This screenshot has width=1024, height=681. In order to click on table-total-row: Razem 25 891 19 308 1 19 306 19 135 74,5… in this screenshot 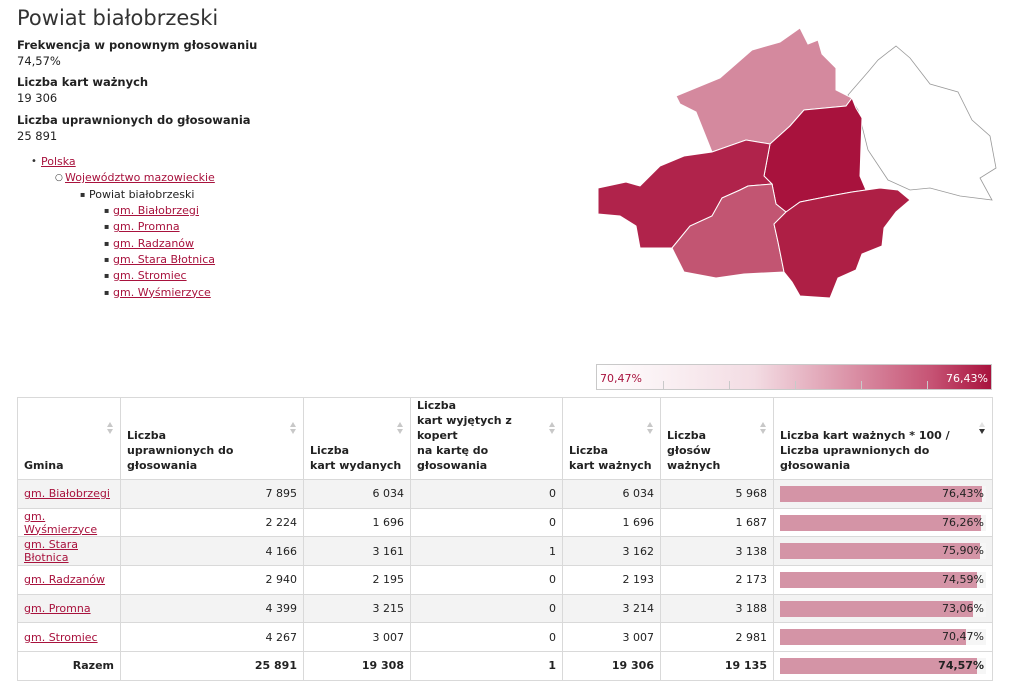, I will do `click(505, 666)`.